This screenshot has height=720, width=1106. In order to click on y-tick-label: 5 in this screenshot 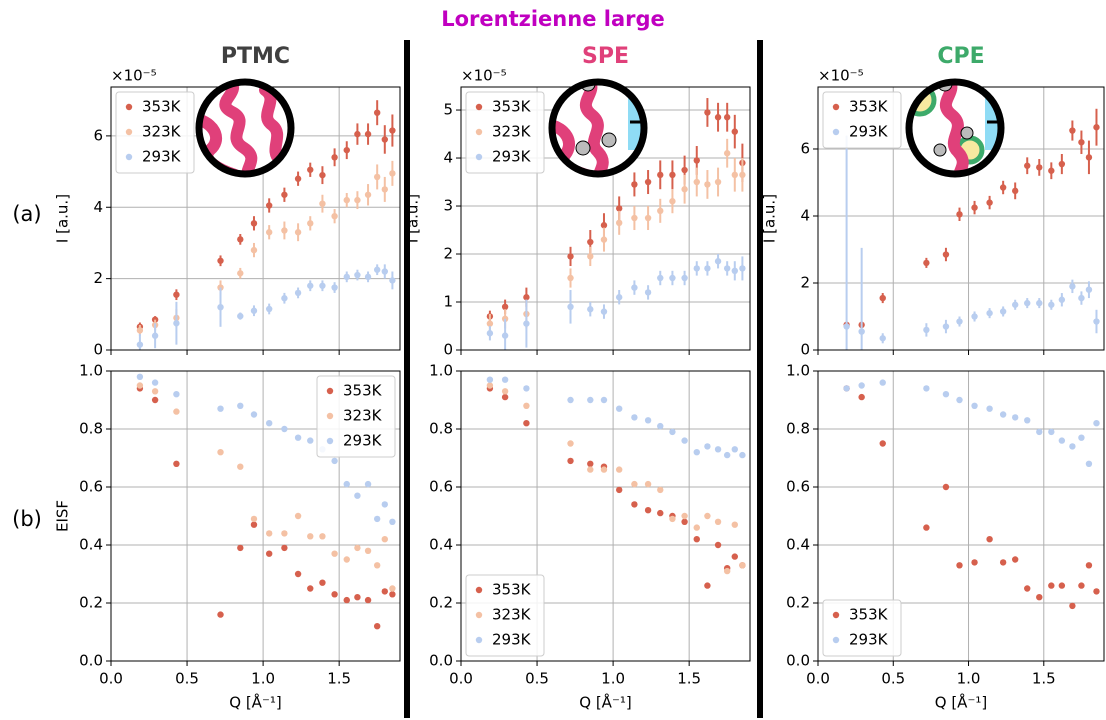, I will do `click(448, 110)`.